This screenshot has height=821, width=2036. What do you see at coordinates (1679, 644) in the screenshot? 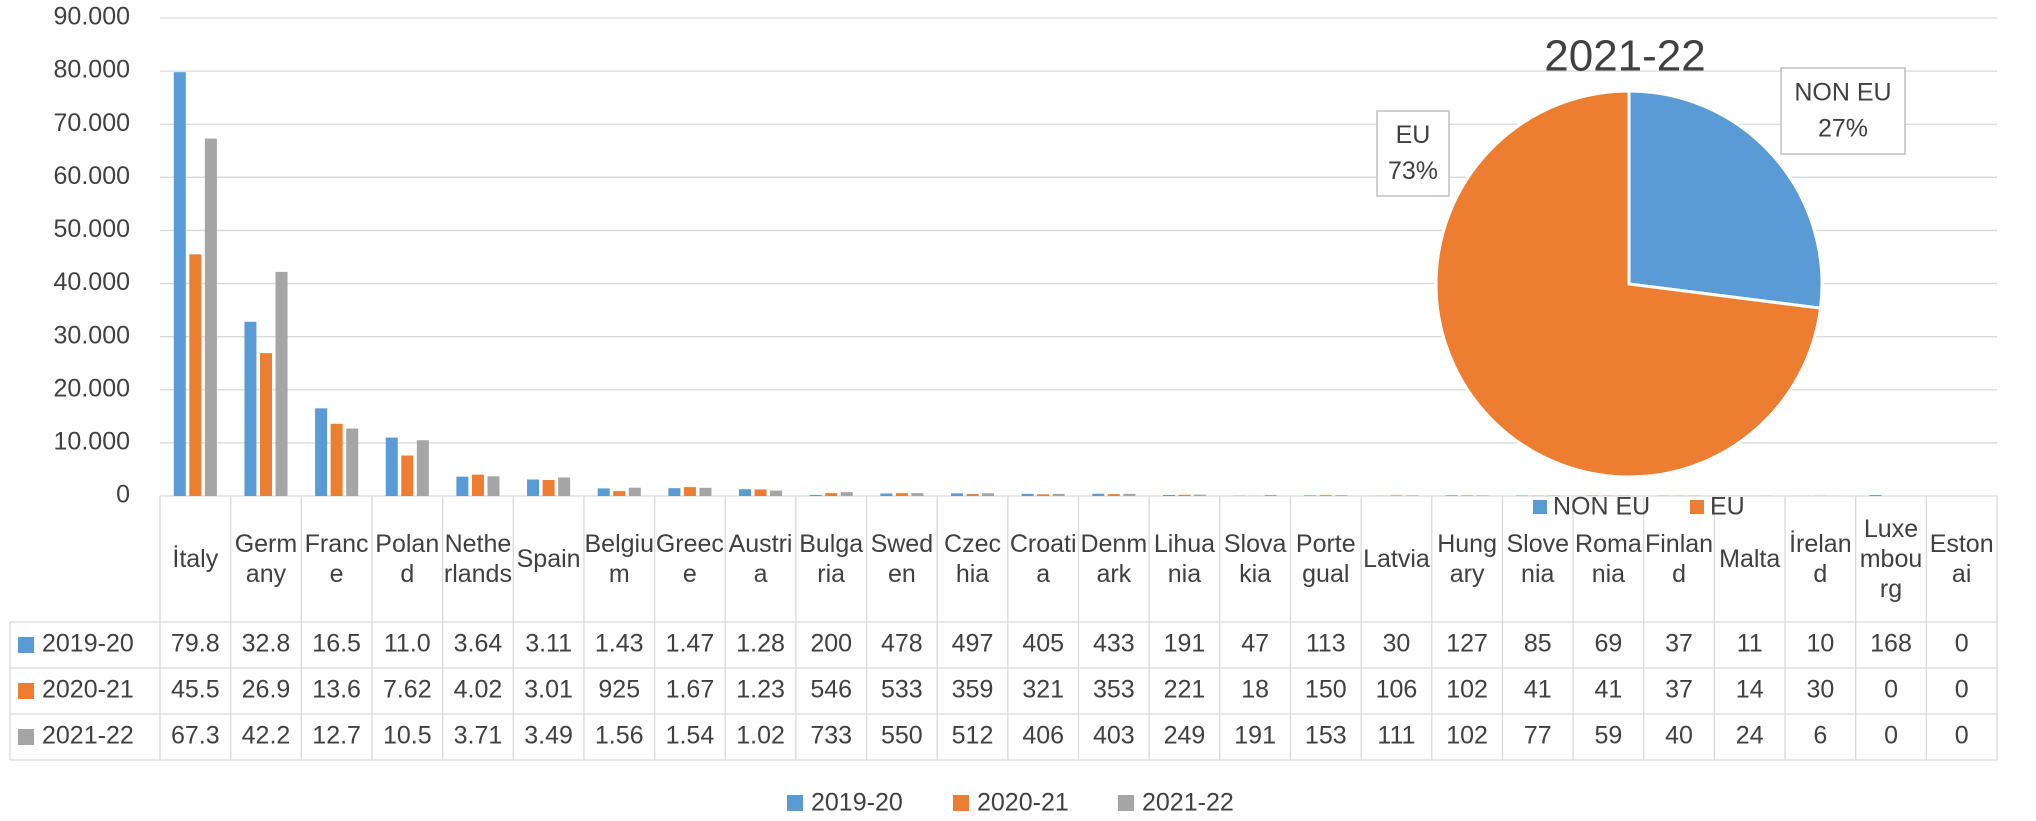
I see `data-label: 37` at bounding box center [1679, 644].